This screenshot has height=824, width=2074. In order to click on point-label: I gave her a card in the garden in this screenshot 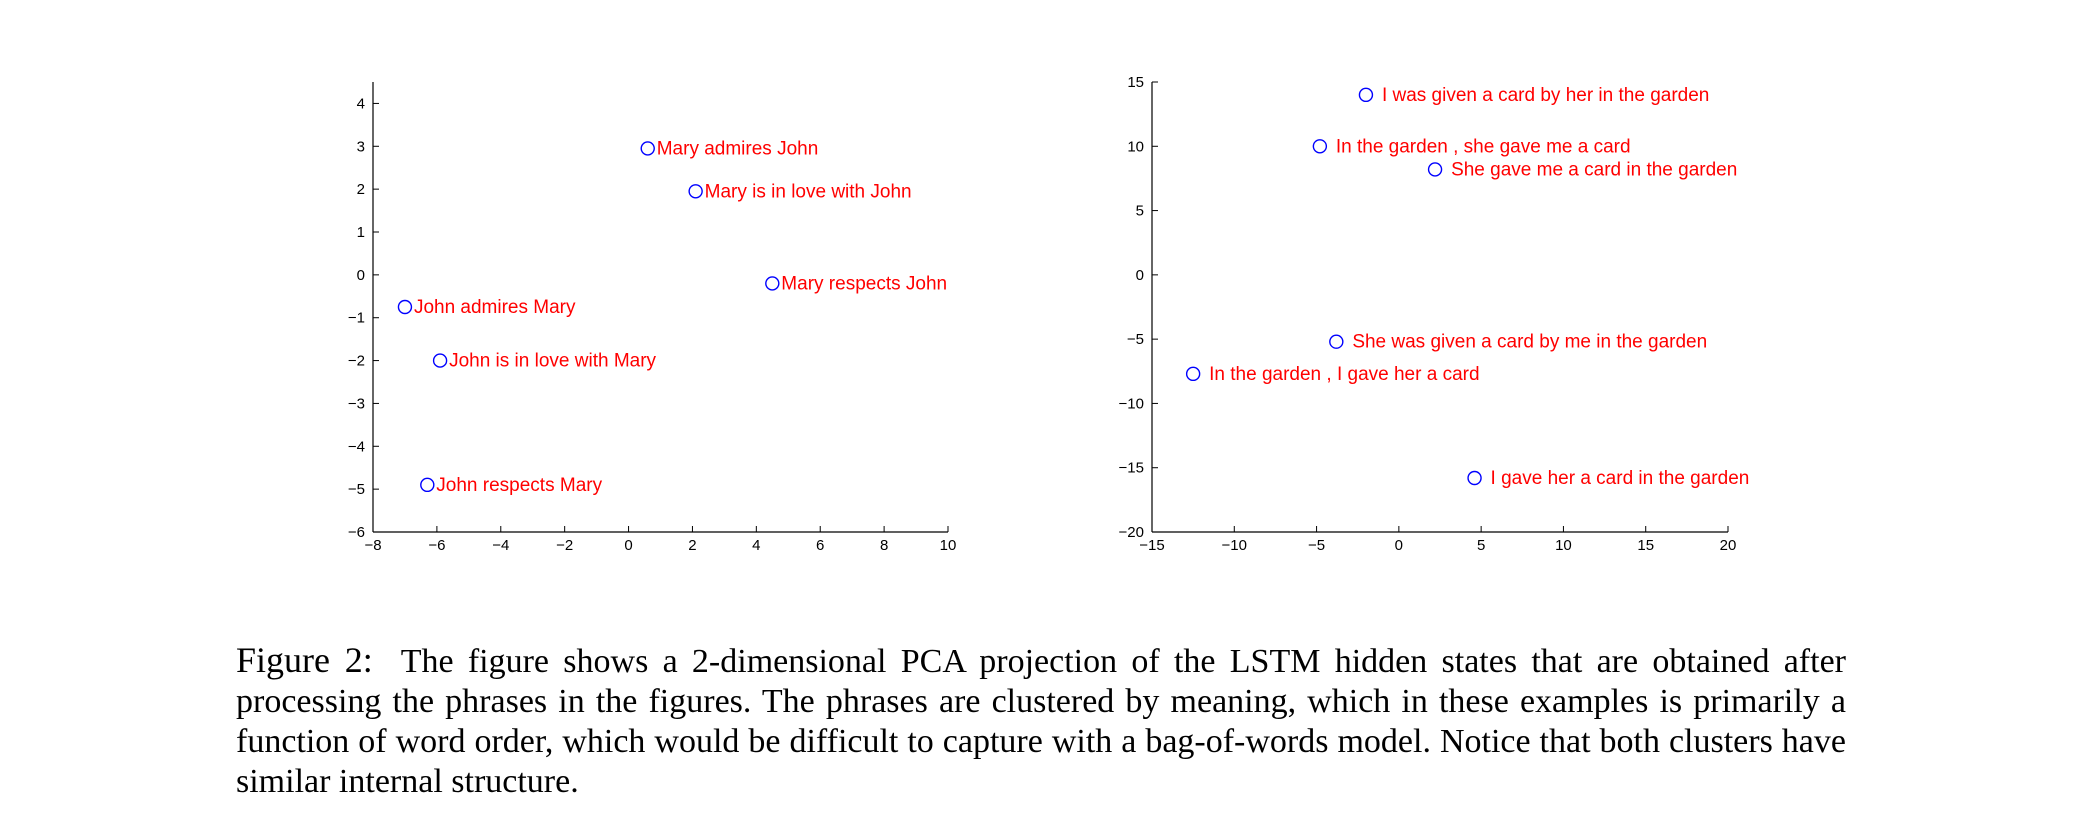, I will do `click(1620, 478)`.